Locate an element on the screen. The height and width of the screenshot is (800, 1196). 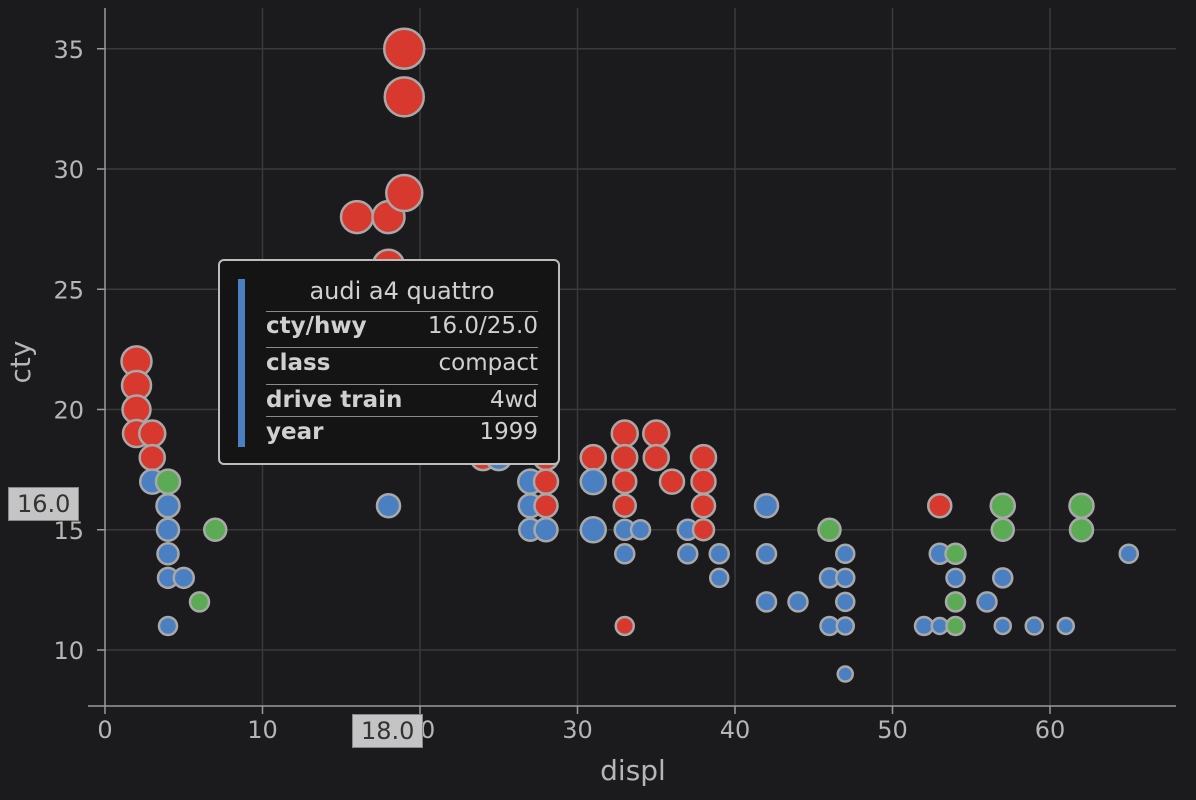
tooltip-row-drive-train: drive train 4wd is located at coordinates (402, 402).